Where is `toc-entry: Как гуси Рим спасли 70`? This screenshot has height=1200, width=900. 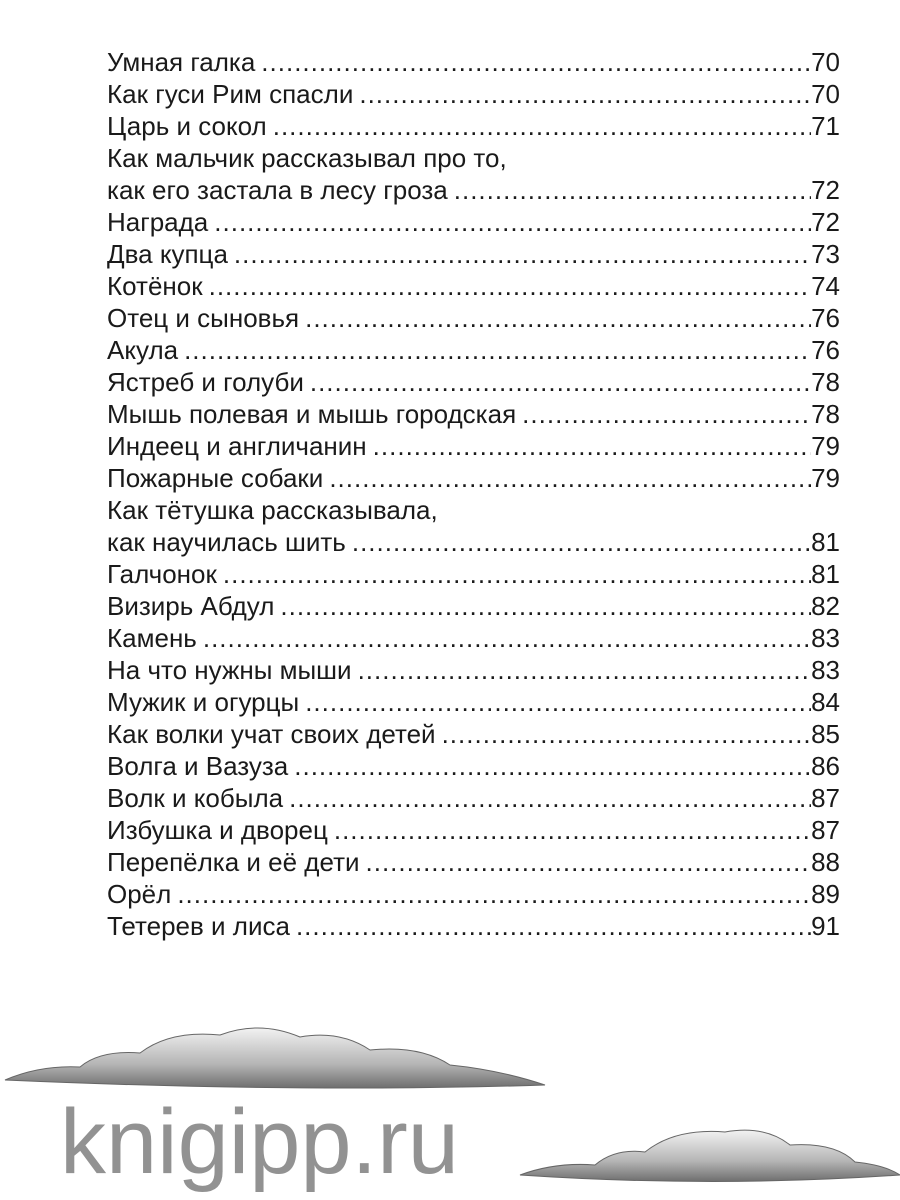
toc-entry: Как гуси Рим спасли 70 is located at coordinates (473, 94).